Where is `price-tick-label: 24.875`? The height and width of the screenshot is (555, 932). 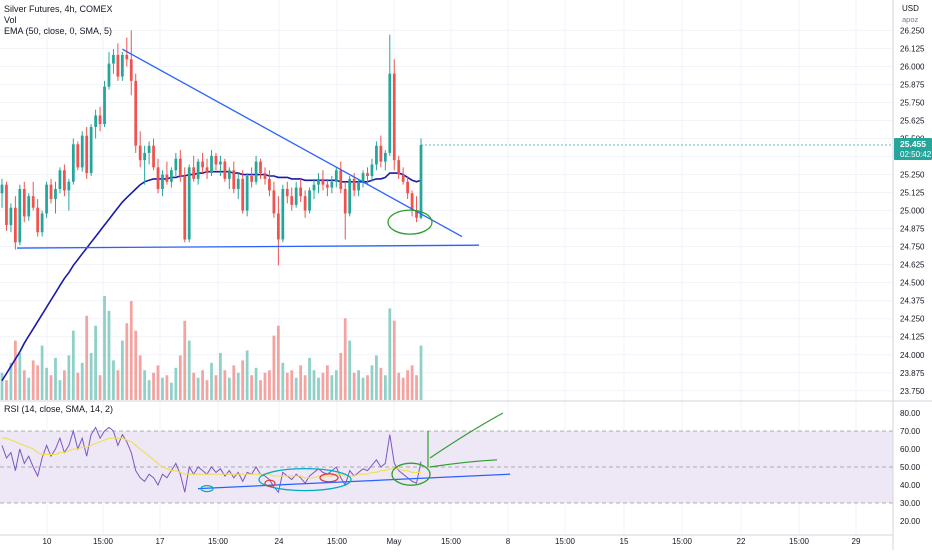 price-tick-label: 24.875 is located at coordinates (912, 229).